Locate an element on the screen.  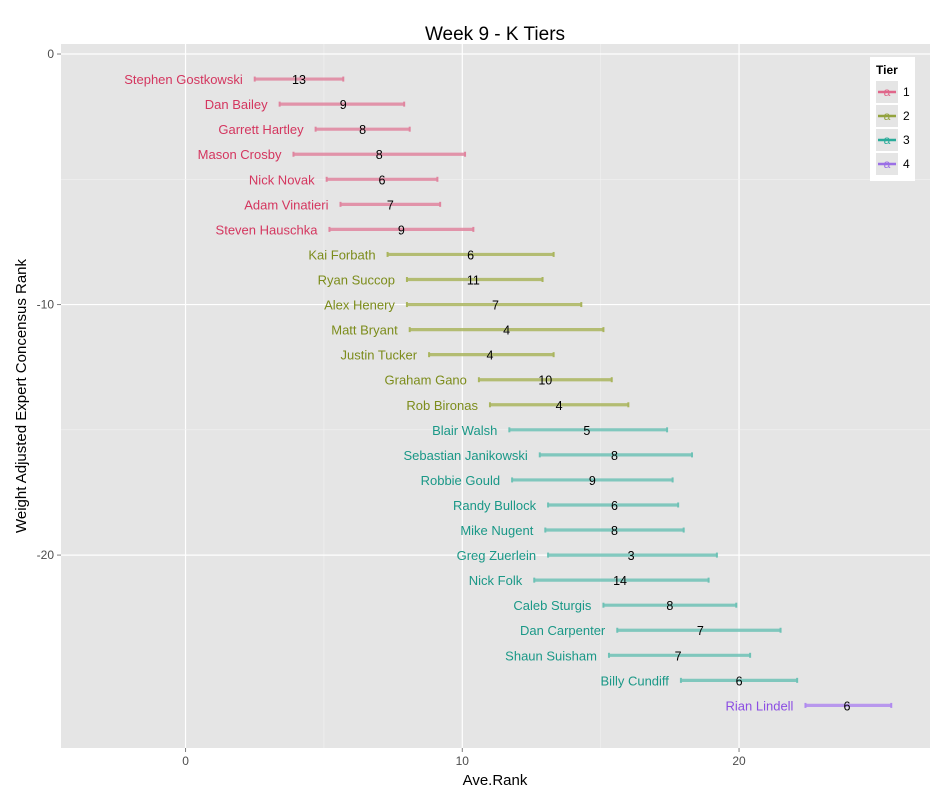
player-name-label: Sebastian Janikowski is located at coordinates (465, 455).